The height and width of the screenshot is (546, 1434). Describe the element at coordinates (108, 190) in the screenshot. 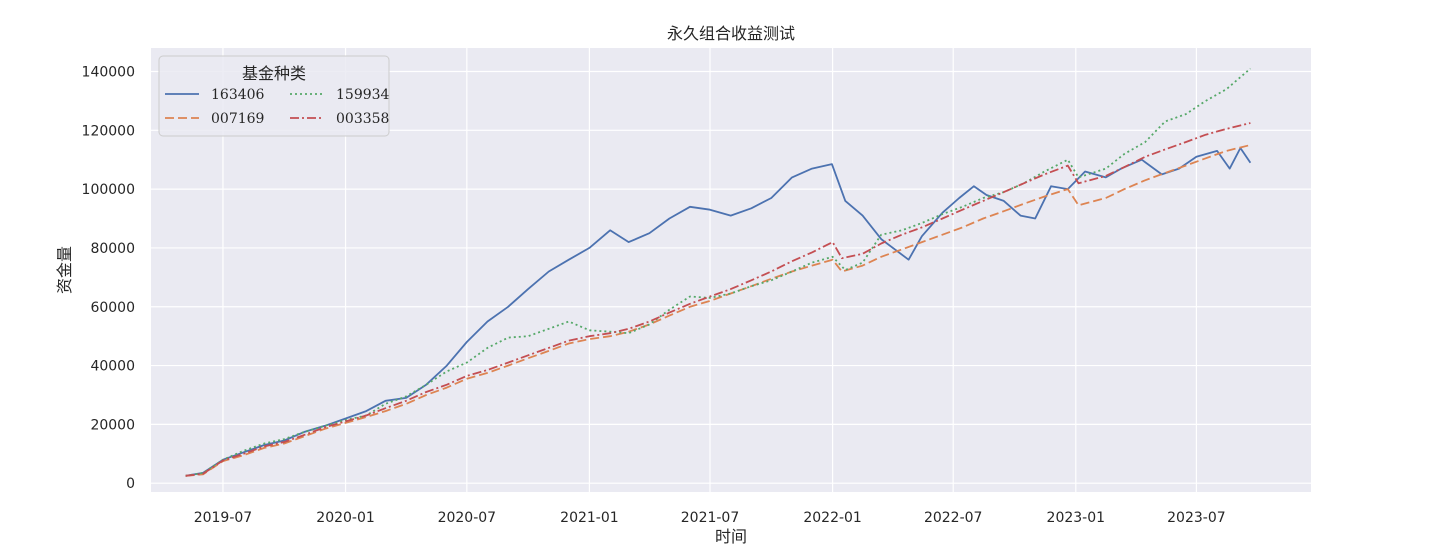

I see `y-tick-label: 100000` at that location.